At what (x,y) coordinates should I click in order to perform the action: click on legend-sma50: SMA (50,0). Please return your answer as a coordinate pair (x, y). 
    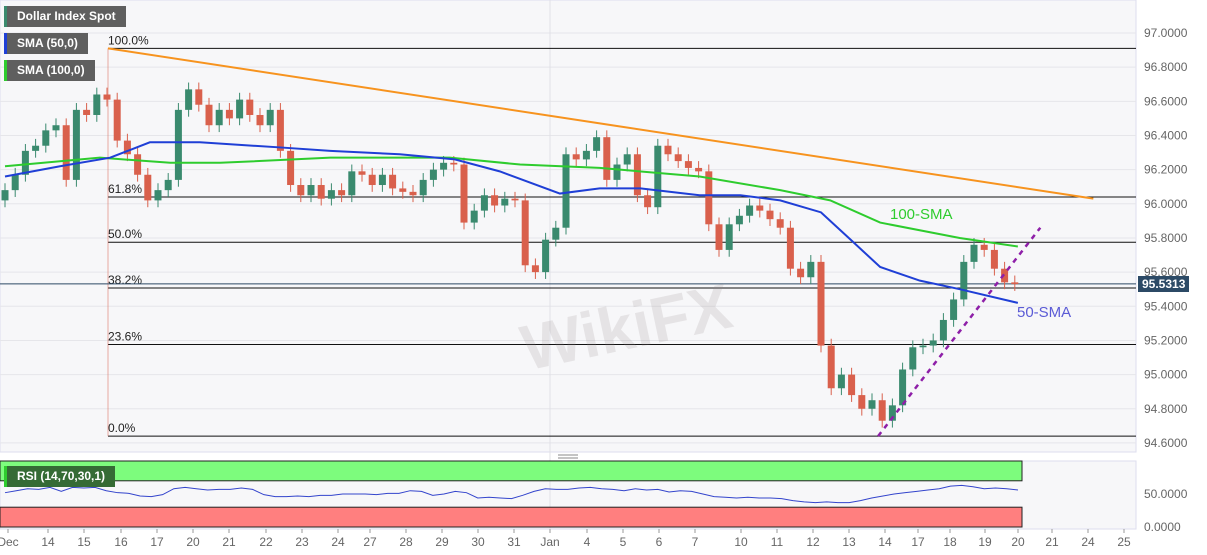
    Looking at the image, I should click on (46, 43).